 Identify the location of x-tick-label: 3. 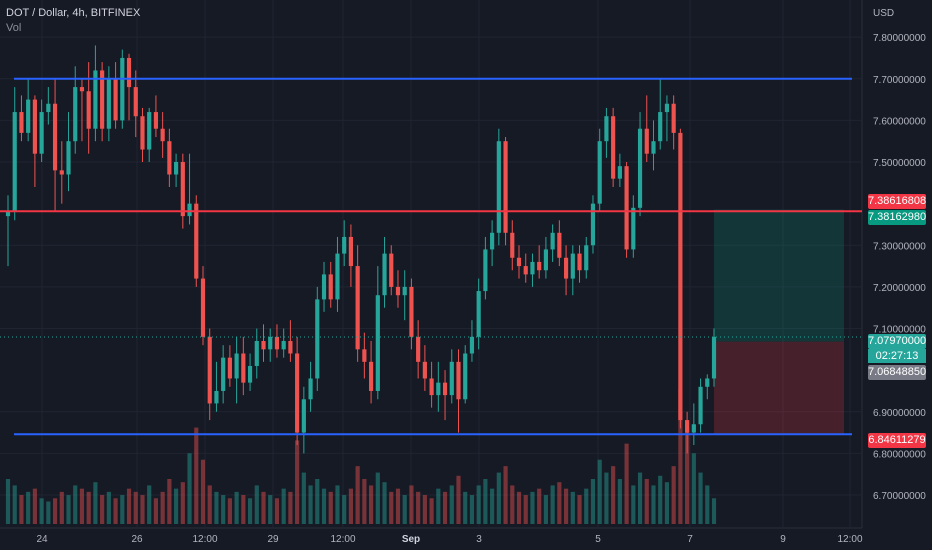
(479, 539).